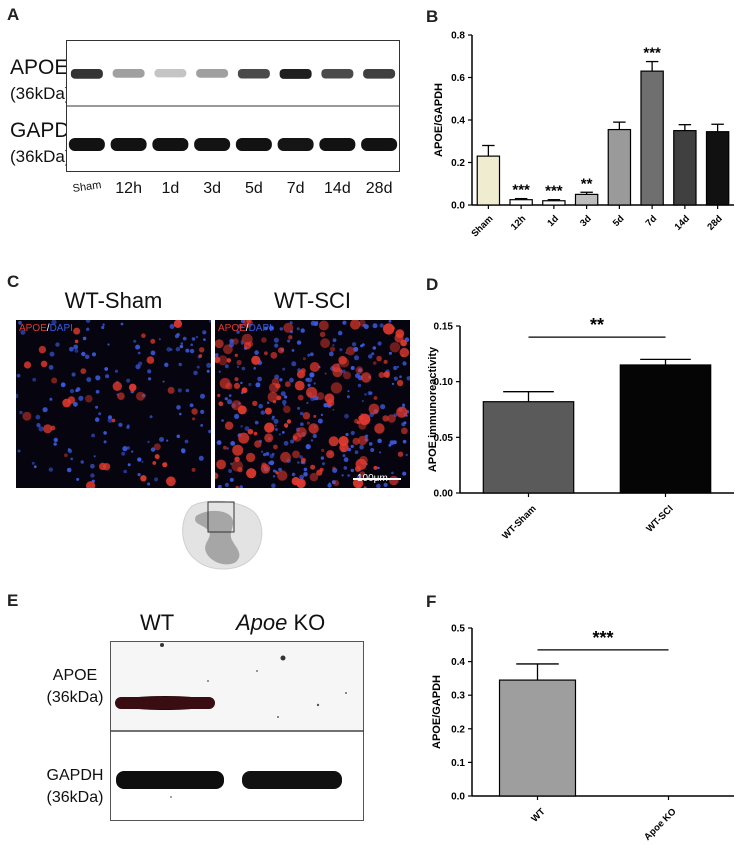 The image size is (749, 850). What do you see at coordinates (312, 404) in the screenshot?
I see `micrograph-sci` at bounding box center [312, 404].